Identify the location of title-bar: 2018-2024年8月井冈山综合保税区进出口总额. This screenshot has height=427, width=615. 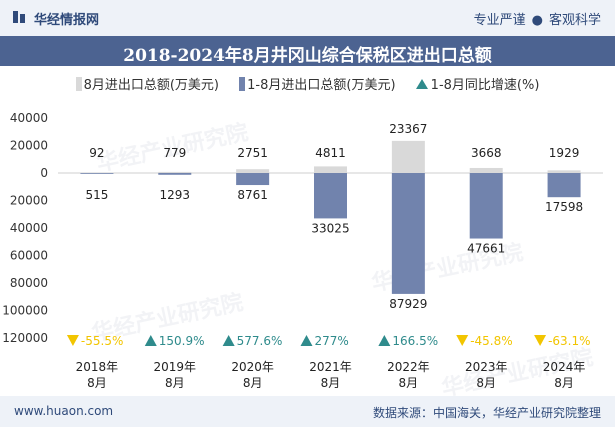
(307, 51).